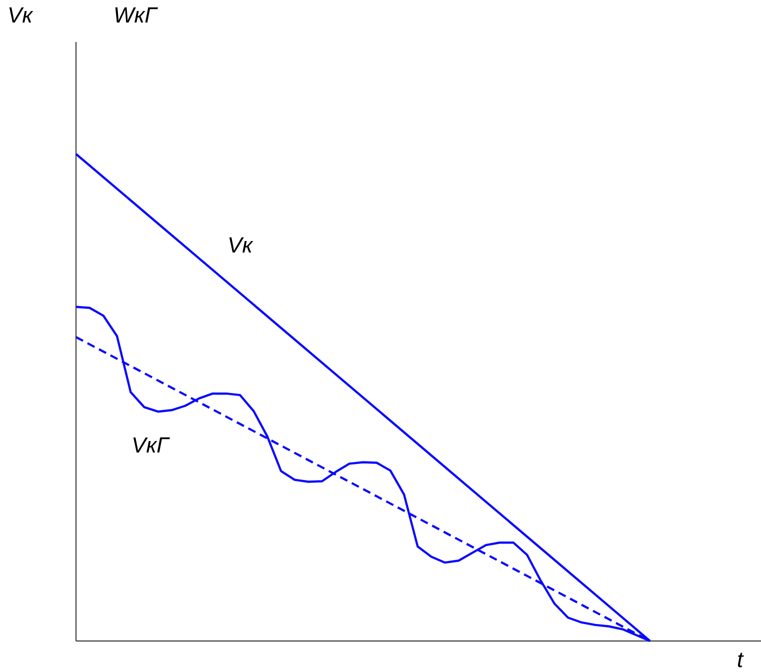 This screenshot has width=761, height=672. I want to click on text: Vк, so click(21, 15).